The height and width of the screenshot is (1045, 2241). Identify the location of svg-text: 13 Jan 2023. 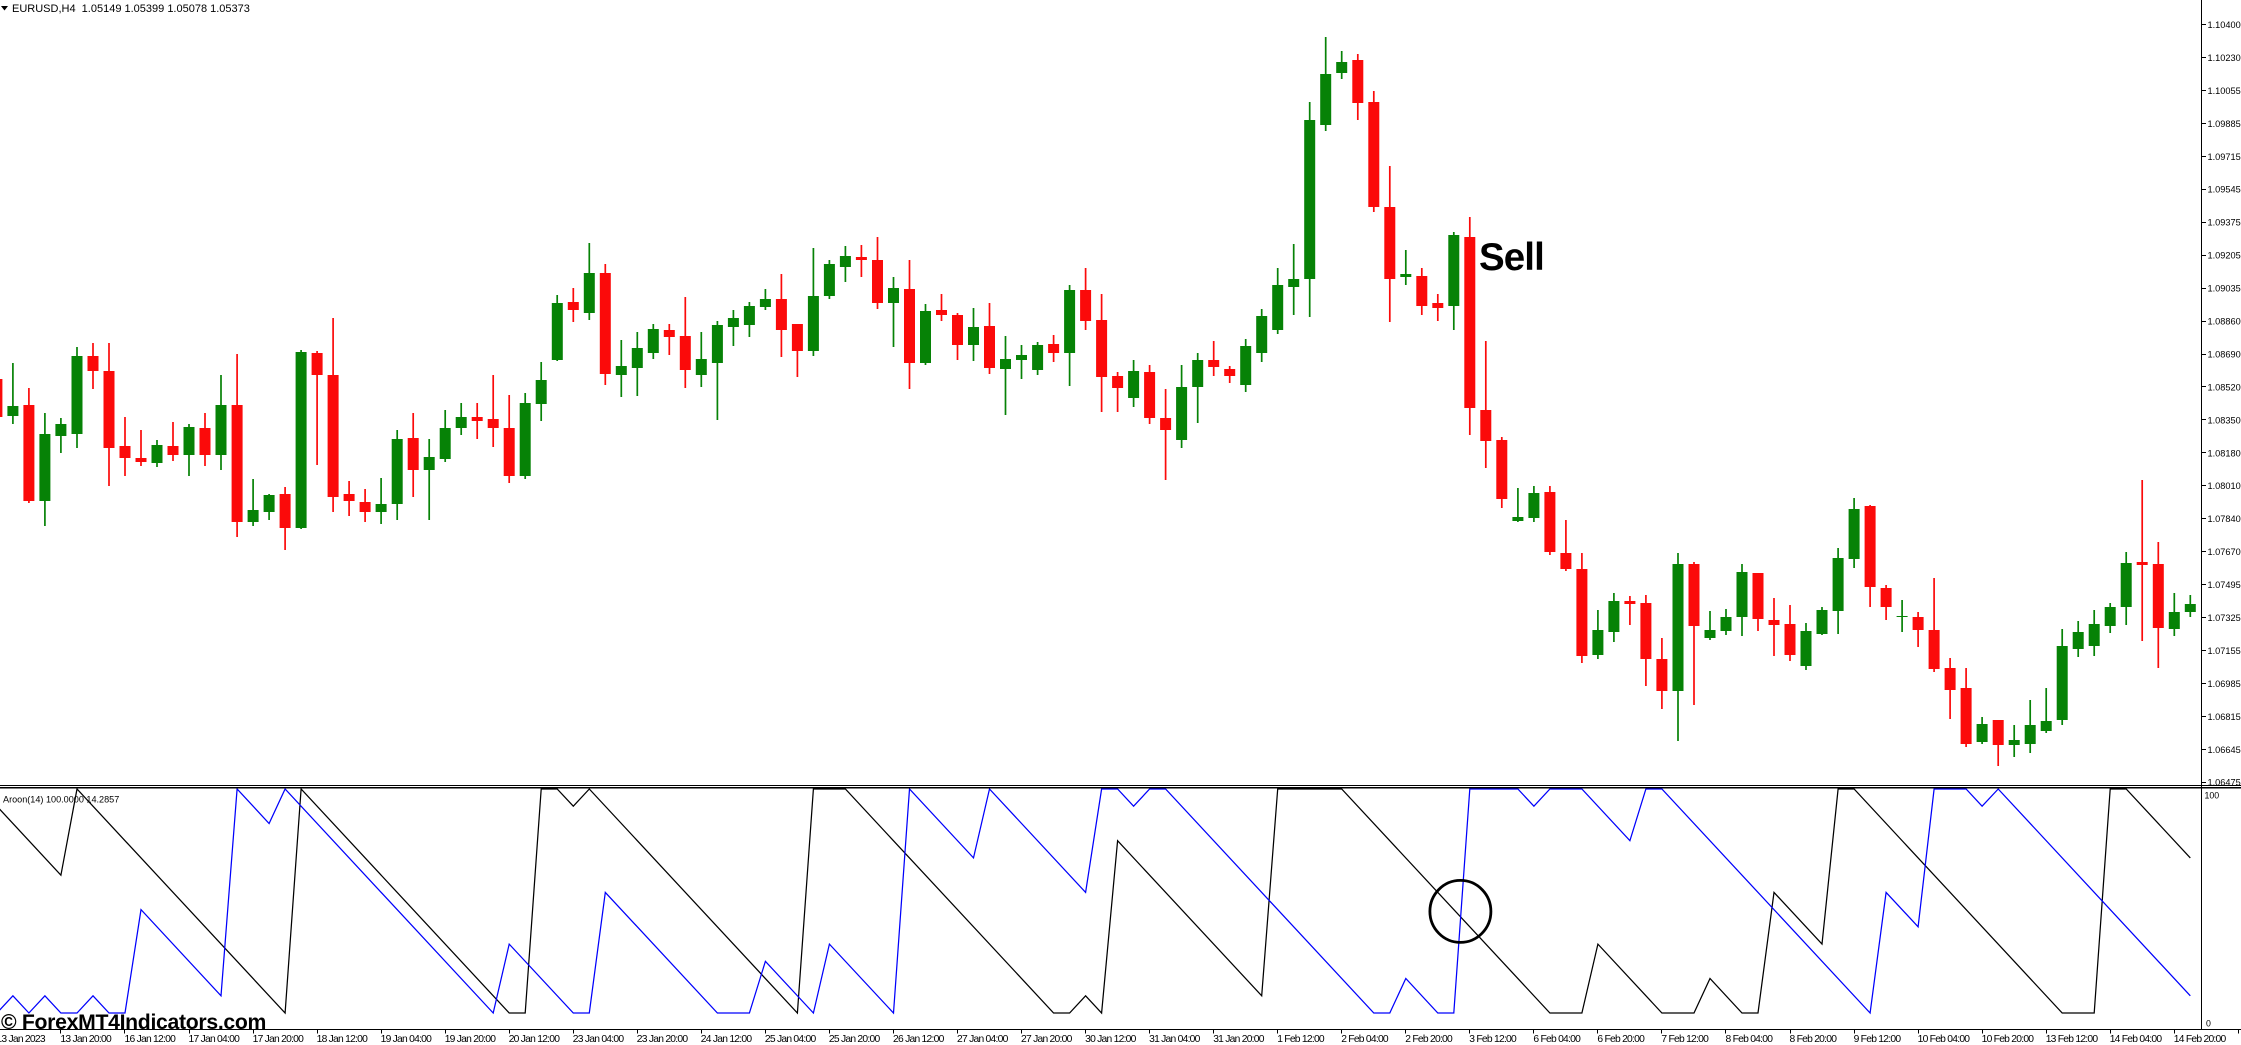
(23, 1039).